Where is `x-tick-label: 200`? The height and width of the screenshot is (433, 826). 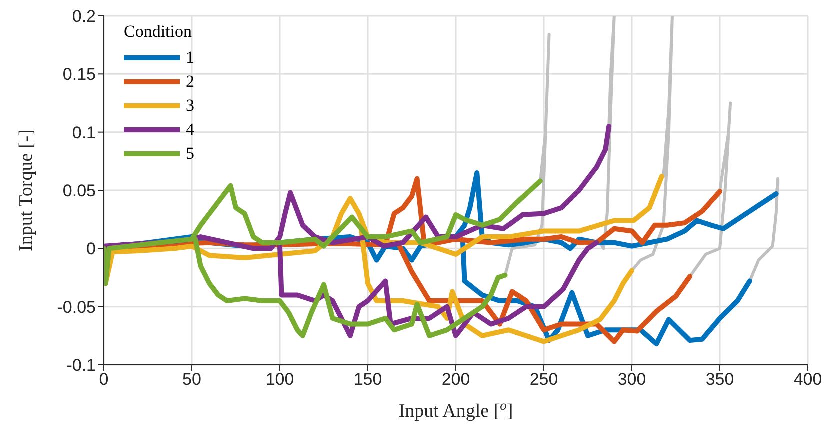
x-tick-label: 200 is located at coordinates (456, 380).